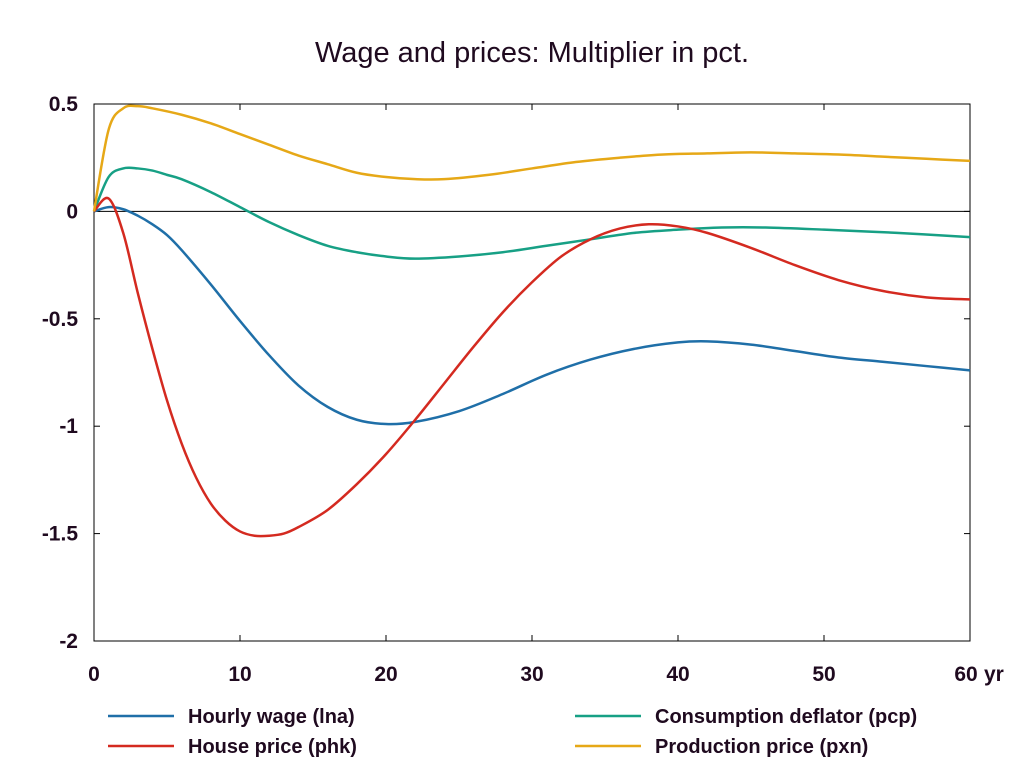 This screenshot has width=1024, height=778. I want to click on chart-title: Wage and prices: Multiplier in pct., so click(532, 53).